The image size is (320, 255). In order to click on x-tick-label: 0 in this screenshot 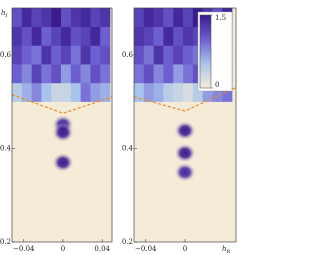, I will do `click(63, 249)`.